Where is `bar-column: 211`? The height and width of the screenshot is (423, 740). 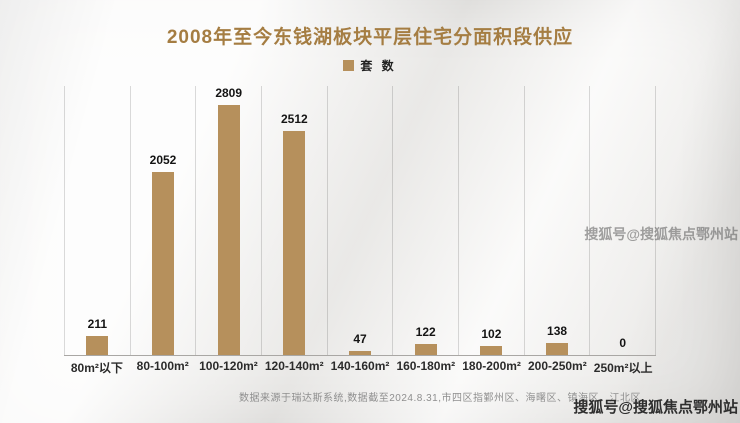 bar-column: 211 is located at coordinates (97, 220).